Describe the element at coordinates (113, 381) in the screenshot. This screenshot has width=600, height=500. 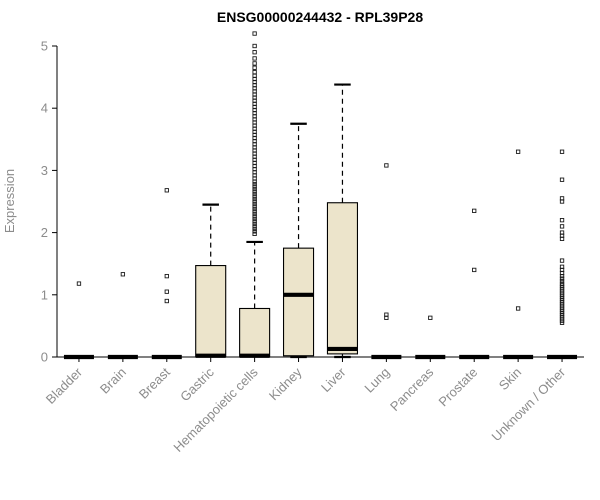
I see `x-tick-label: Brain` at that location.